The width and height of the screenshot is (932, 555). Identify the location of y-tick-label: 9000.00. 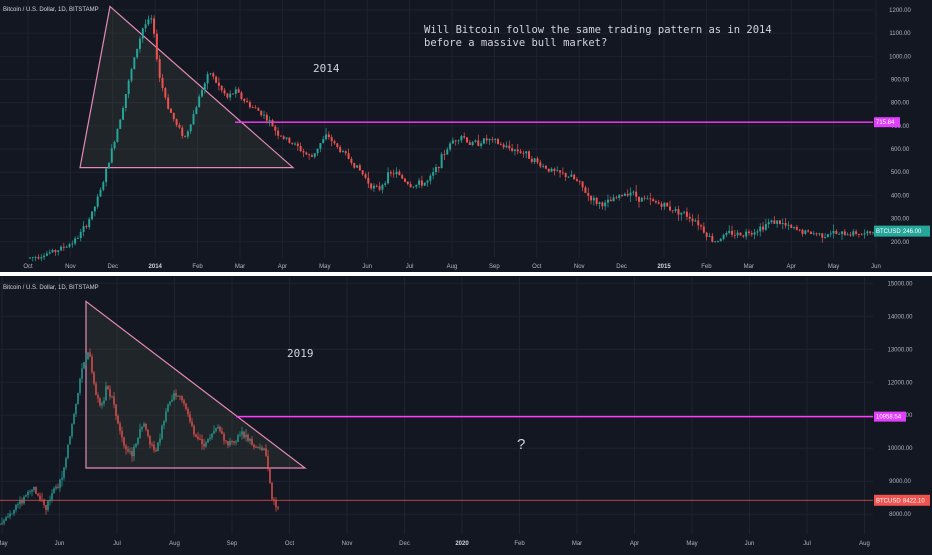
(900, 482).